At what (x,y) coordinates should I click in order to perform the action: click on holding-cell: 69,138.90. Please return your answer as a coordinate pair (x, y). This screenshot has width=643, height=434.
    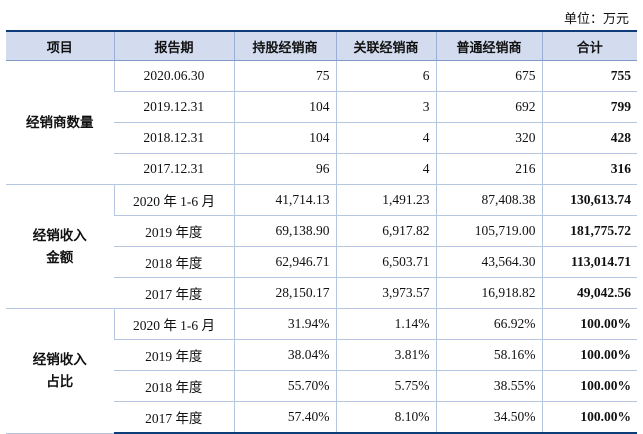
    Looking at the image, I should click on (284, 231).